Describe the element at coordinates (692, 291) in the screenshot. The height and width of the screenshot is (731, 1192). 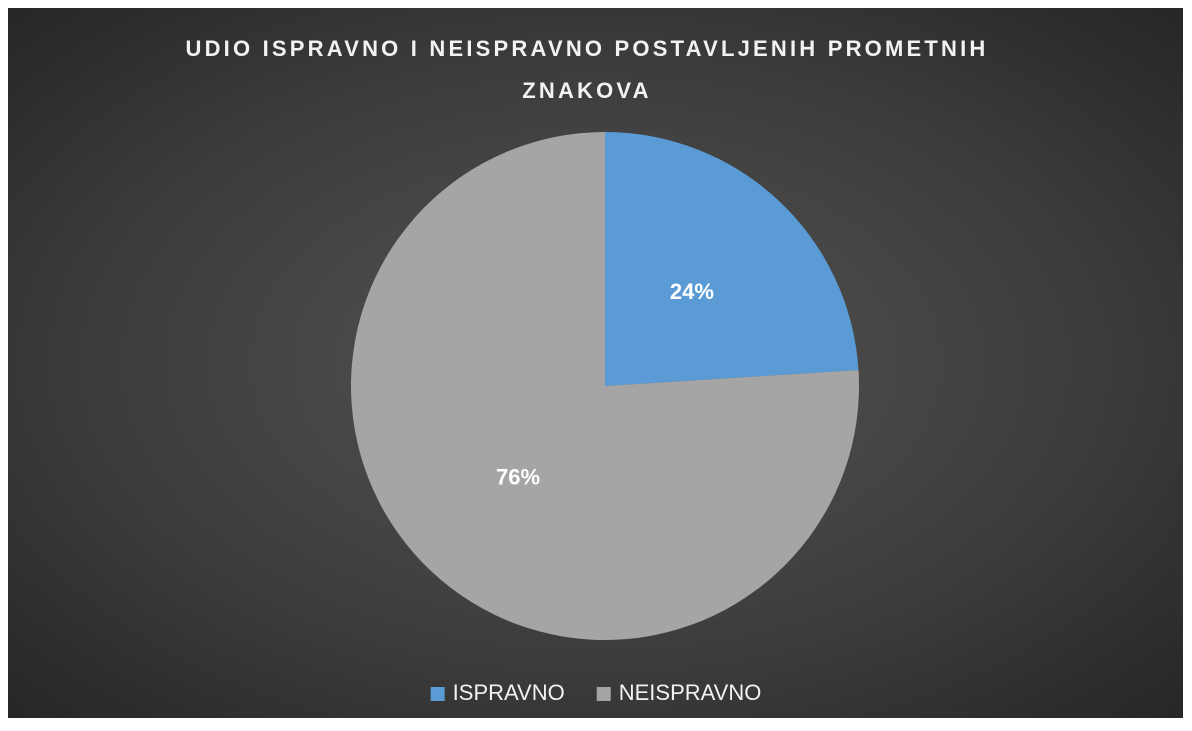
I see `data-label: 24%` at that location.